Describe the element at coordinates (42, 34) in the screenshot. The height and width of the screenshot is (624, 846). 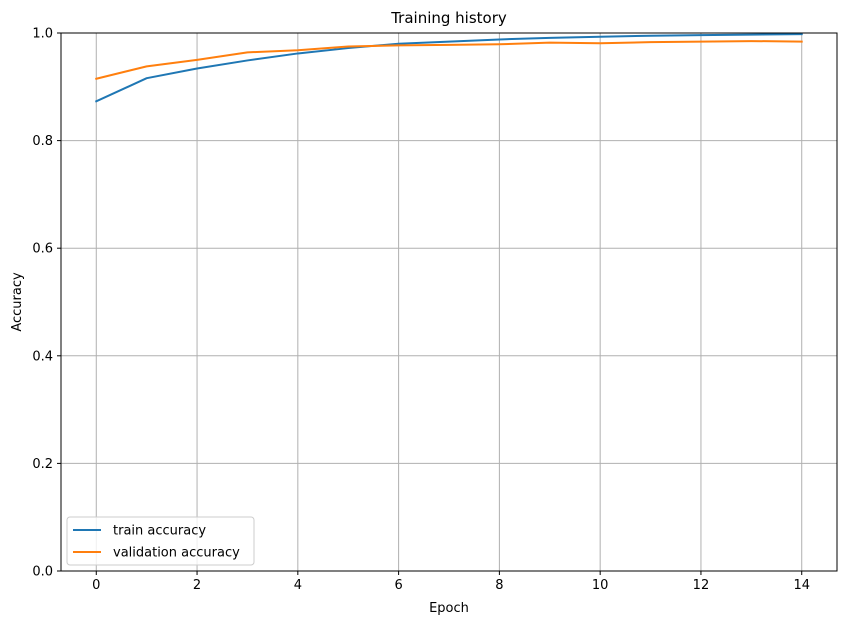
I see `y-tick-label: 1.0` at that location.